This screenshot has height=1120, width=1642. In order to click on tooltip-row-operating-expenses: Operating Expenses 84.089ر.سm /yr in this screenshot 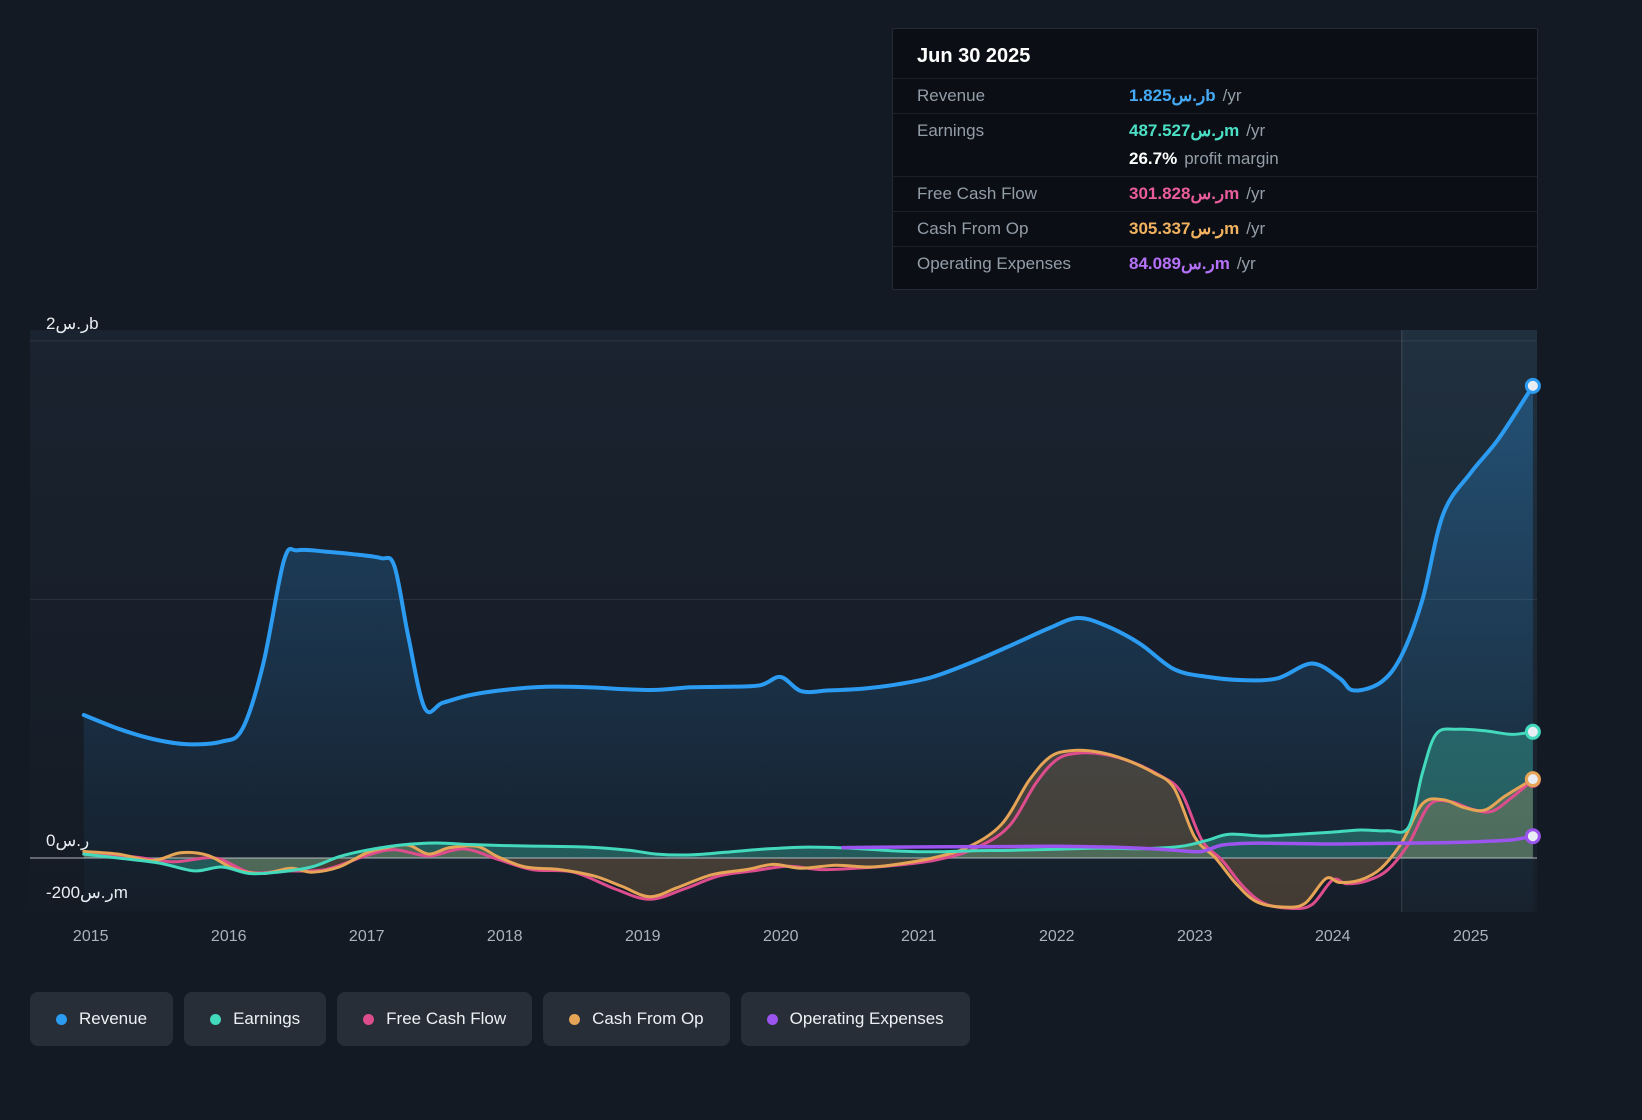, I will do `click(1215, 263)`.